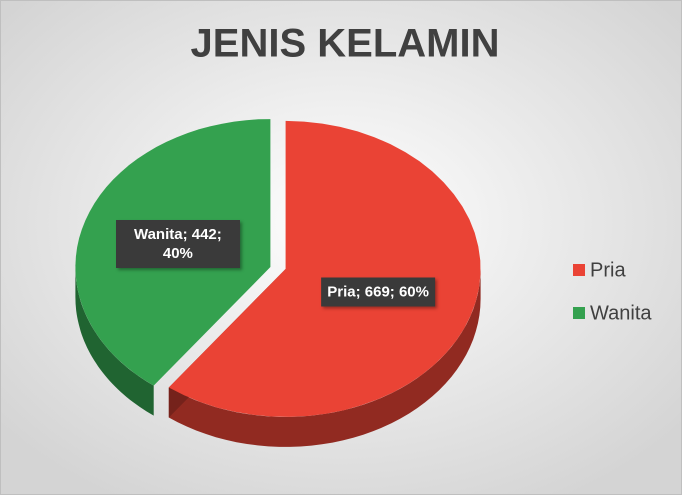  What do you see at coordinates (378, 292) in the screenshot?
I see `data-label: Pria; 669; 60%` at bounding box center [378, 292].